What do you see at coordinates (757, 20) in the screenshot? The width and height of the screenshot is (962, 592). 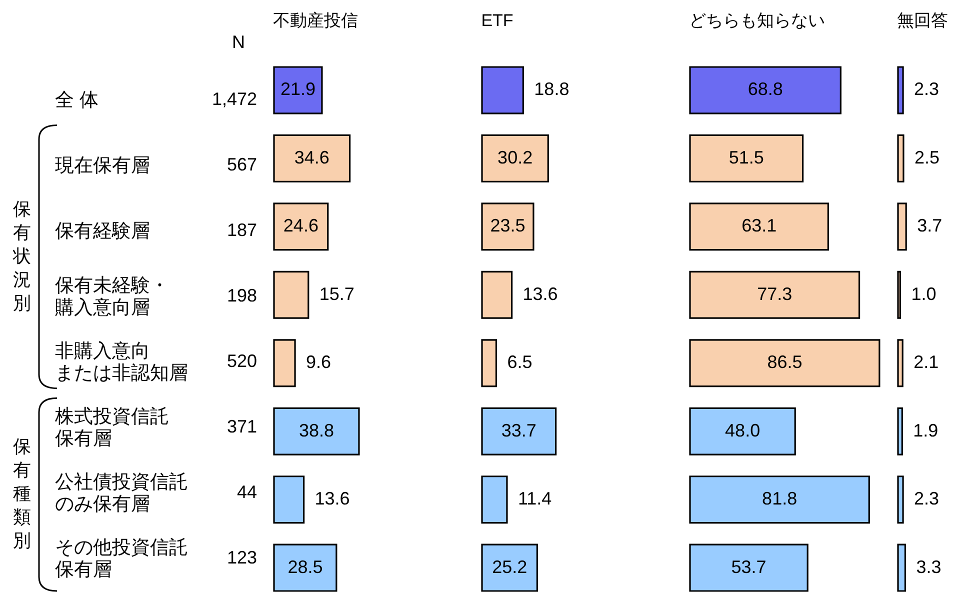 I see `chart-title: どちらも知らない` at bounding box center [757, 20].